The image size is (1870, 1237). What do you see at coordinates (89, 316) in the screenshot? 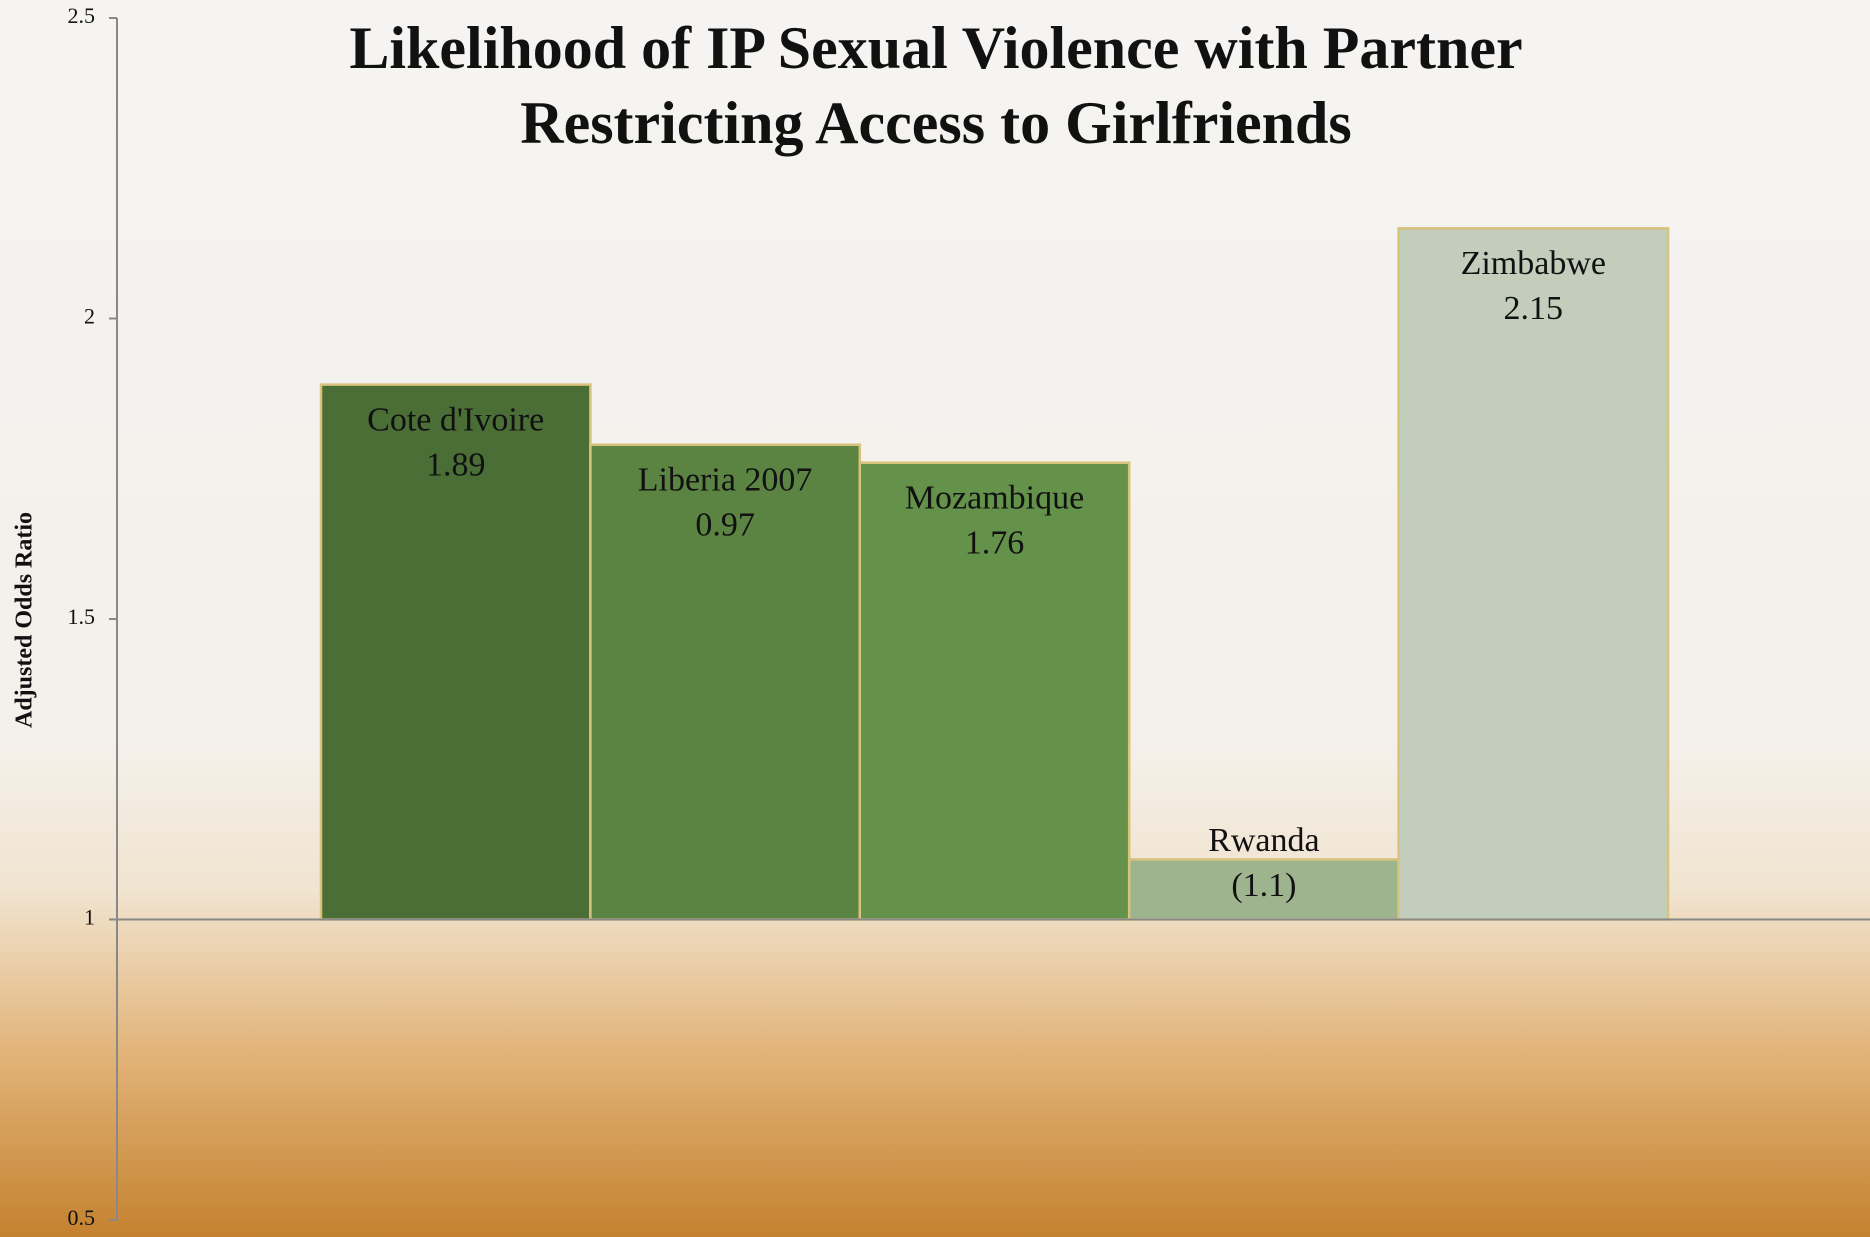
I see `y-tick-label: 2` at bounding box center [89, 316].